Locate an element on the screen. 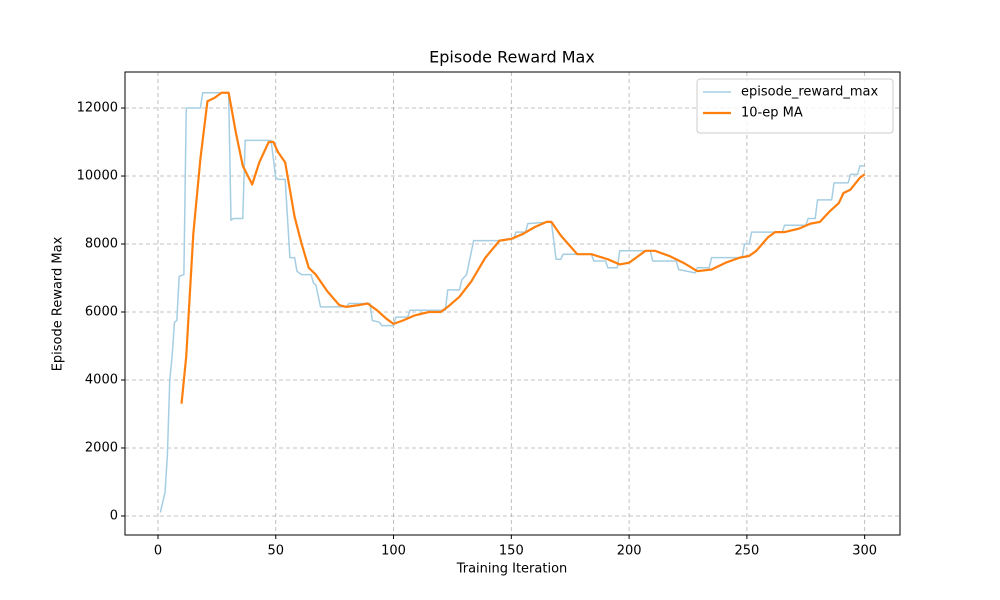  y-tick-label: 0 is located at coordinates (114, 515).